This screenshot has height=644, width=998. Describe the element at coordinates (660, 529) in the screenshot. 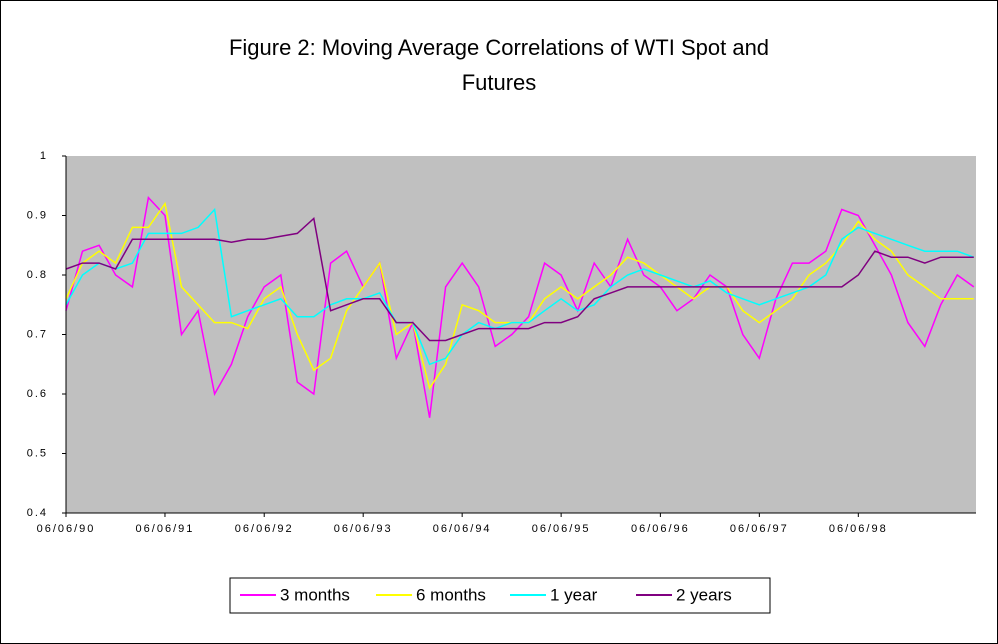

I see `x-tick-label: 06/06/96` at that location.